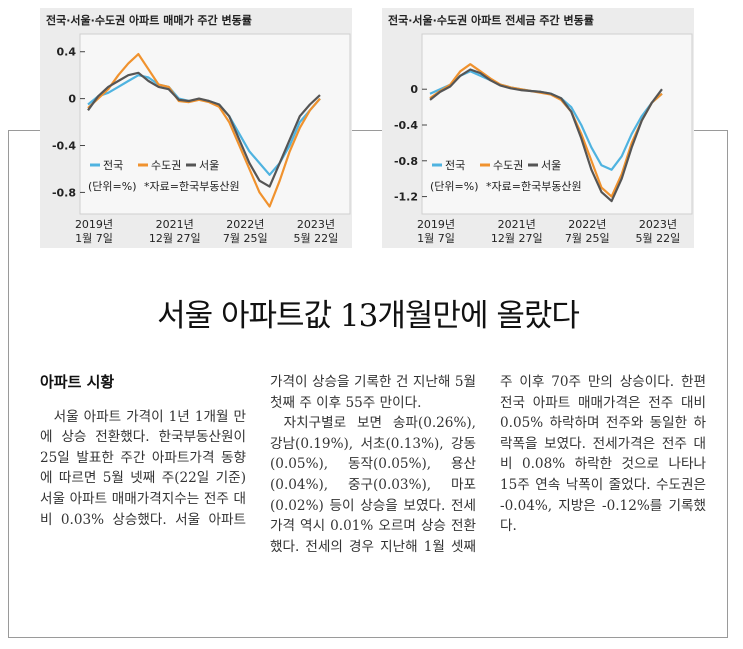  What do you see at coordinates (77, 382) in the screenshot?
I see `section-title: 아파트 시황` at bounding box center [77, 382].